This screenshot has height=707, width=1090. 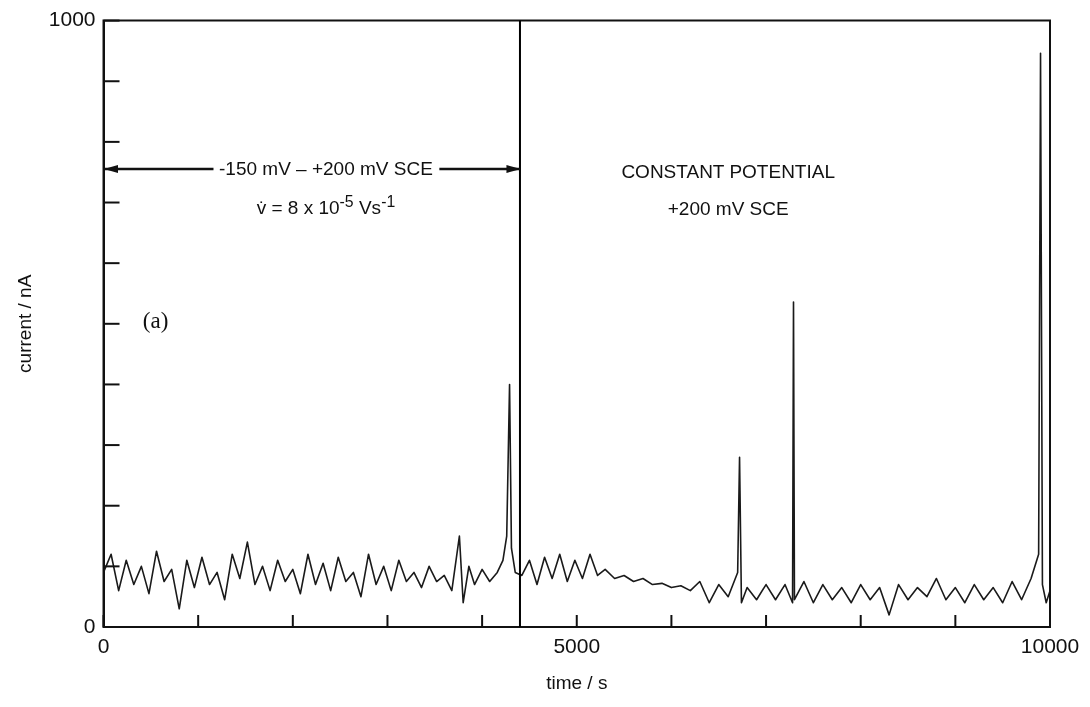 What do you see at coordinates (24, 323) in the screenshot?
I see `y-axis-title: current / nA` at bounding box center [24, 323].